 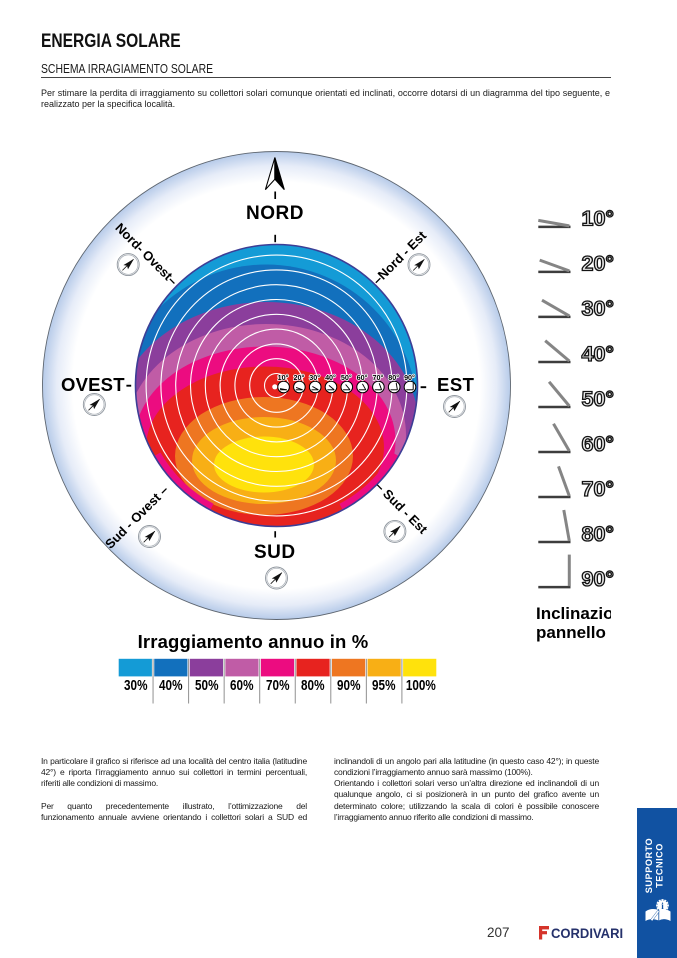 I want to click on svg-text: i, so click(x=662, y=906).